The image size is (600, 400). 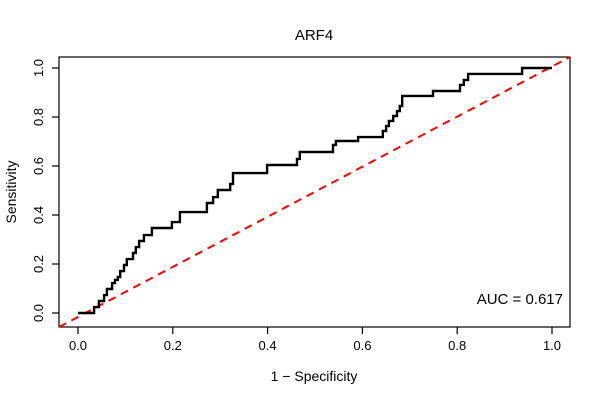 What do you see at coordinates (362, 345) in the screenshot?
I see `x-tick-label: 0.6` at bounding box center [362, 345].